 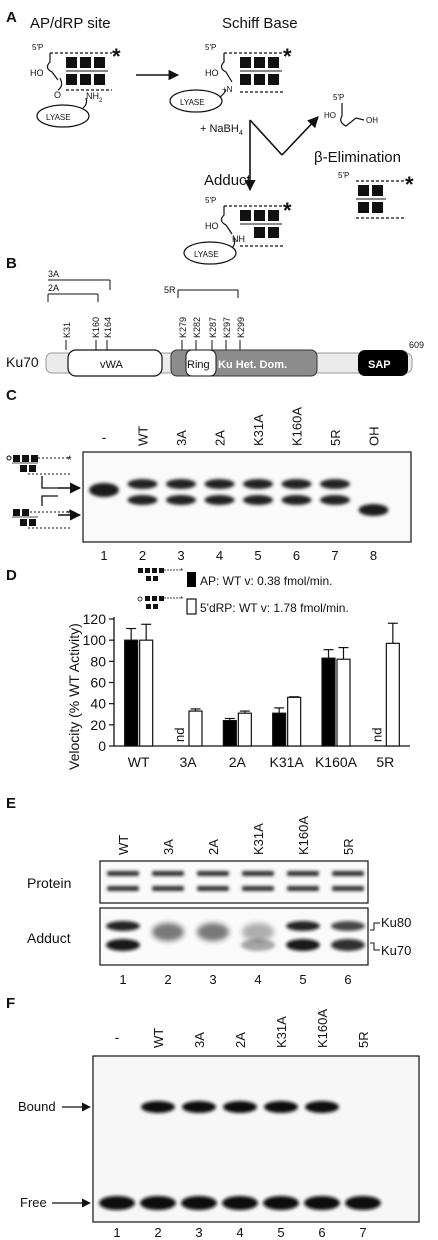 What do you see at coordinates (58, 117) in the screenshot?
I see `lyase-label: LYASE` at bounding box center [58, 117].